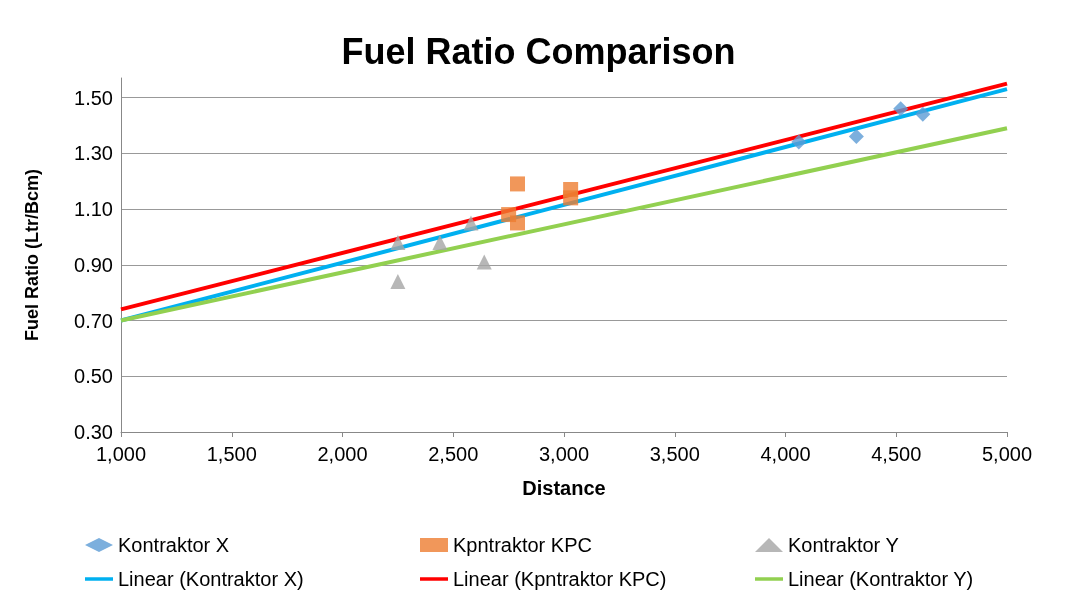  I want to click on legend-label: Linear (Kontraktor X), so click(211, 579).